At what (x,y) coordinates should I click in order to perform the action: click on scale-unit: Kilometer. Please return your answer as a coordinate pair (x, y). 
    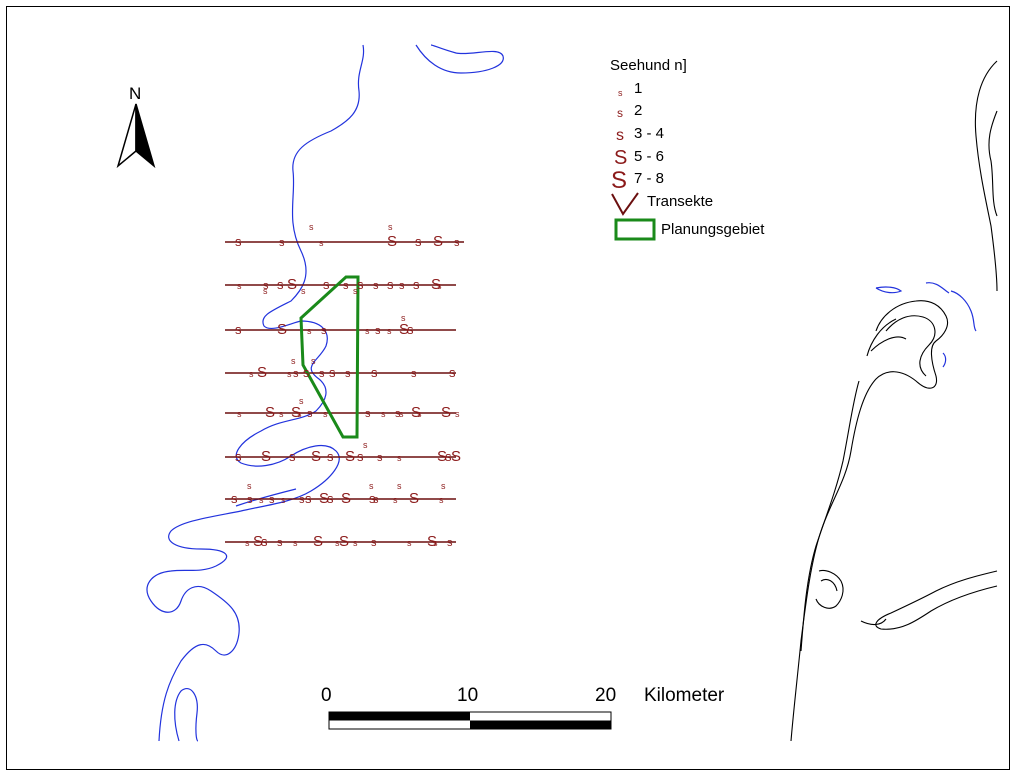
    Looking at the image, I should click on (684, 695).